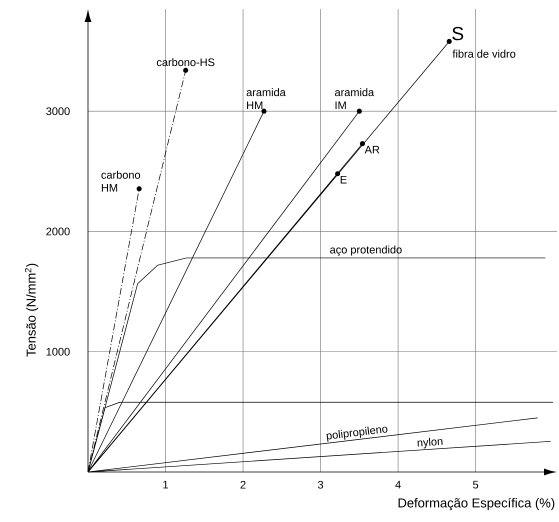  What do you see at coordinates (120, 181) in the screenshot?
I see `series-label: carbono HM` at bounding box center [120, 181].